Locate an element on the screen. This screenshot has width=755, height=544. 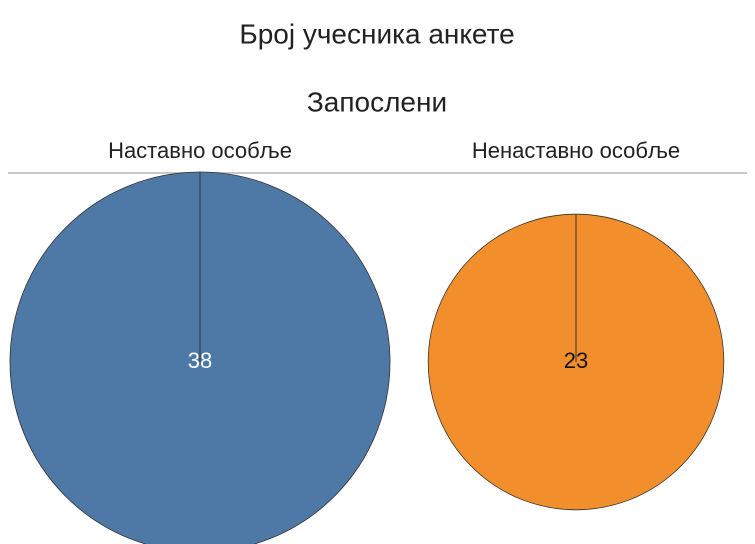
chart-subtitle: Запослени is located at coordinates (377, 101).